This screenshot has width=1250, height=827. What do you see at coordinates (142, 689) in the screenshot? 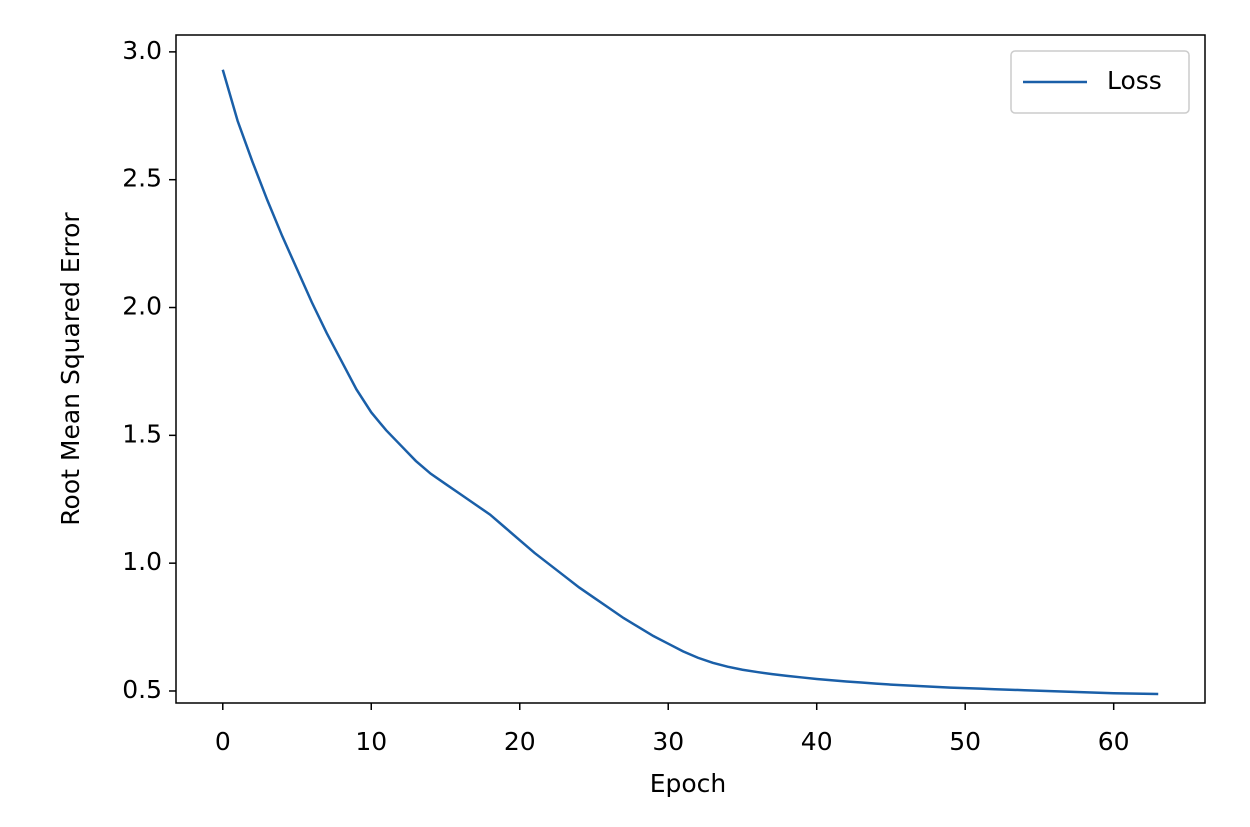
I see `y-tick-label: 0.5` at bounding box center [142, 689].